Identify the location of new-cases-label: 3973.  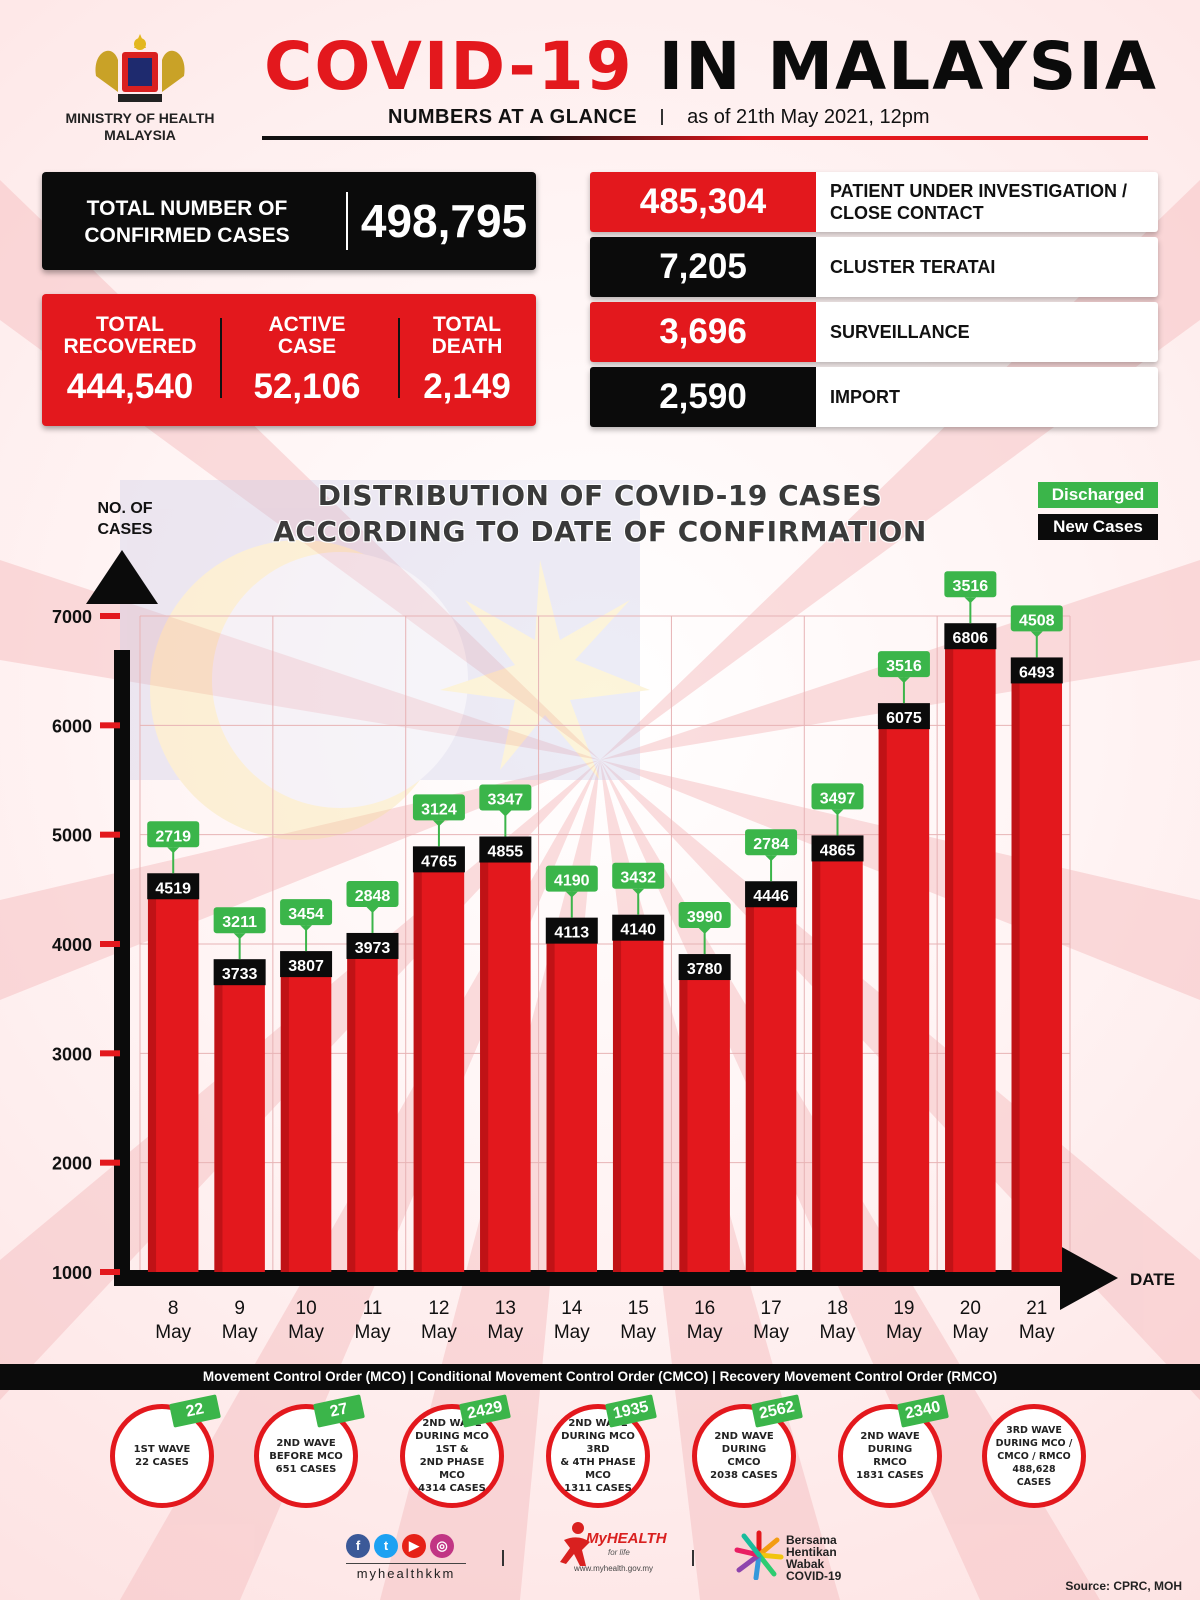
(373, 948).